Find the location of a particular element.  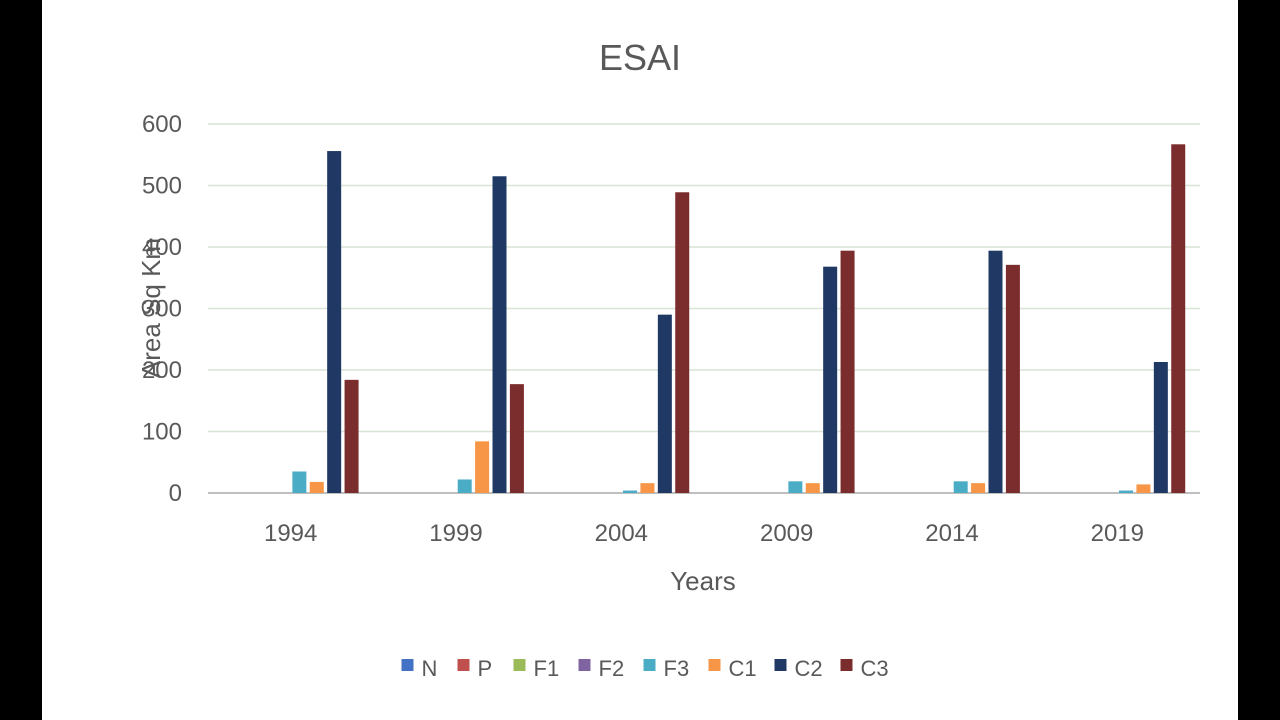

y-tick-label: 300 is located at coordinates (162, 309).